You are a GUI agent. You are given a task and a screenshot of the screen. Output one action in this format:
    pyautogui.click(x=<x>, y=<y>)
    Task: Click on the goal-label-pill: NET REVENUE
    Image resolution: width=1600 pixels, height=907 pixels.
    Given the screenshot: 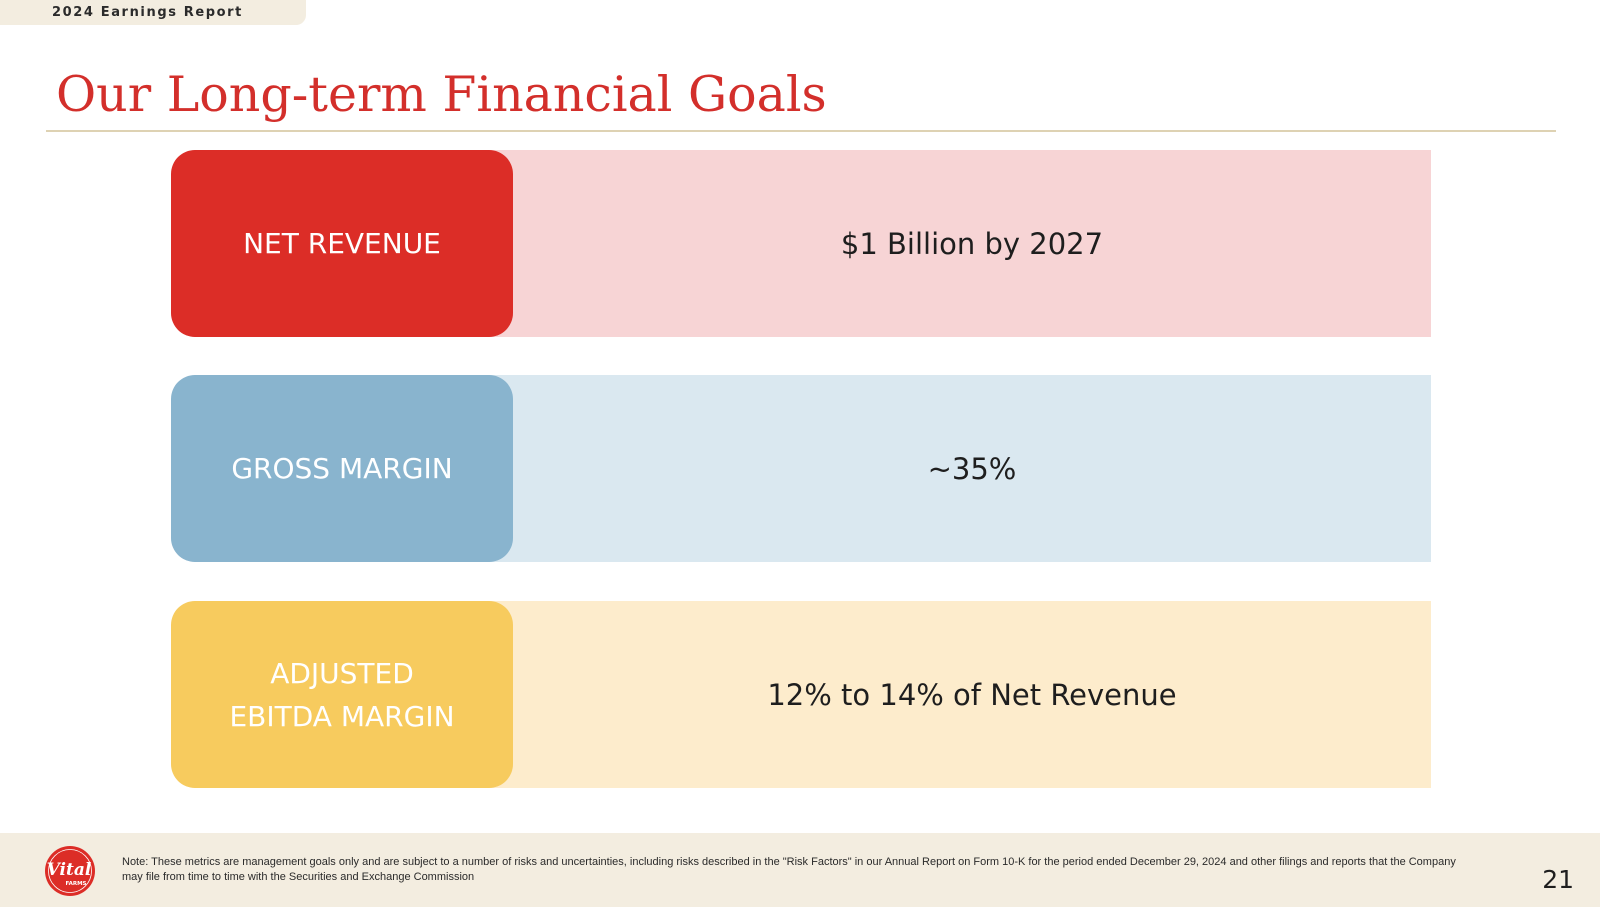 What is the action you would take?
    pyautogui.click(x=342, y=243)
    